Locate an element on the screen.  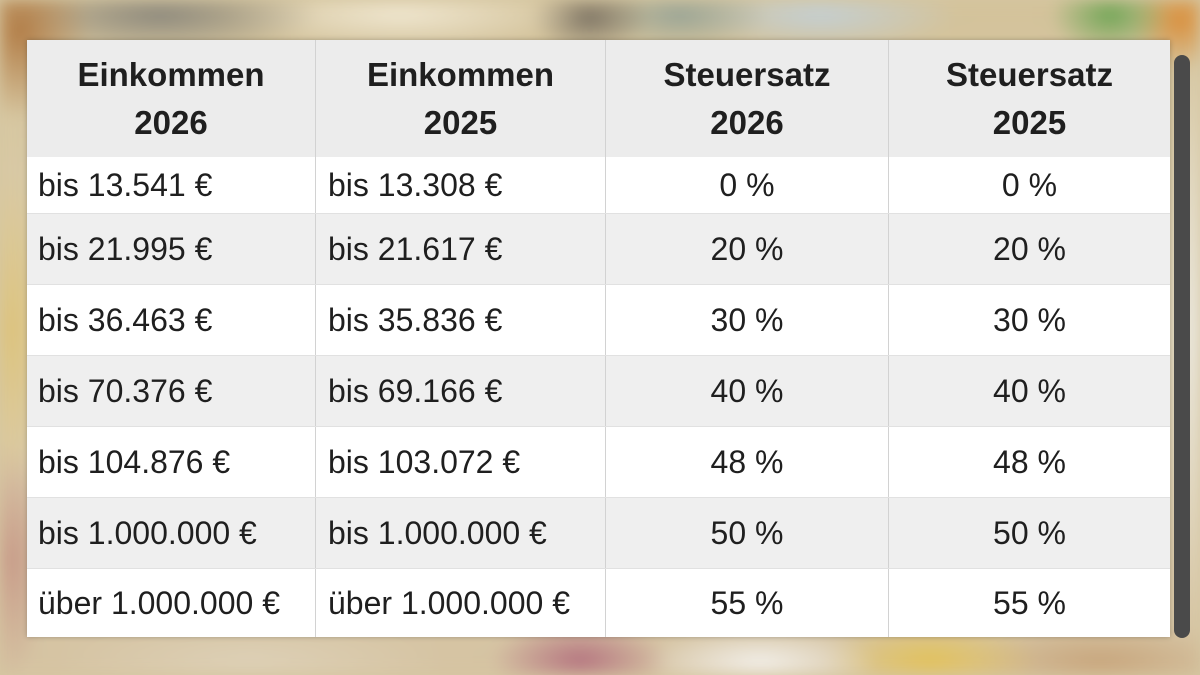
column-header-tax-rate-2025: Steuersatz 2025 is located at coordinates (1029, 98).